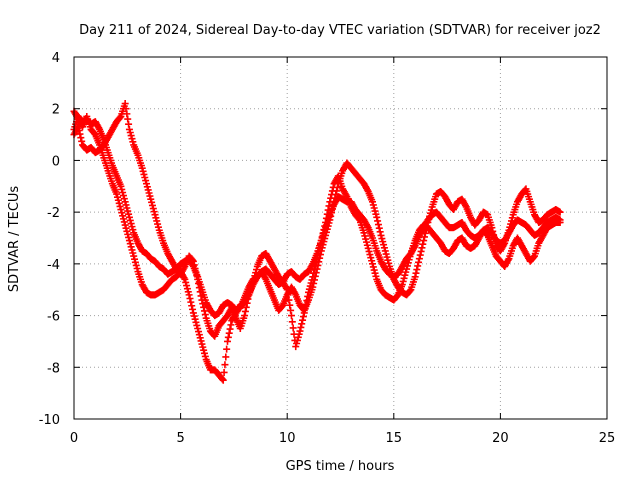  Describe the element at coordinates (180, 438) in the screenshot. I see `x-tick-label: 5` at that location.